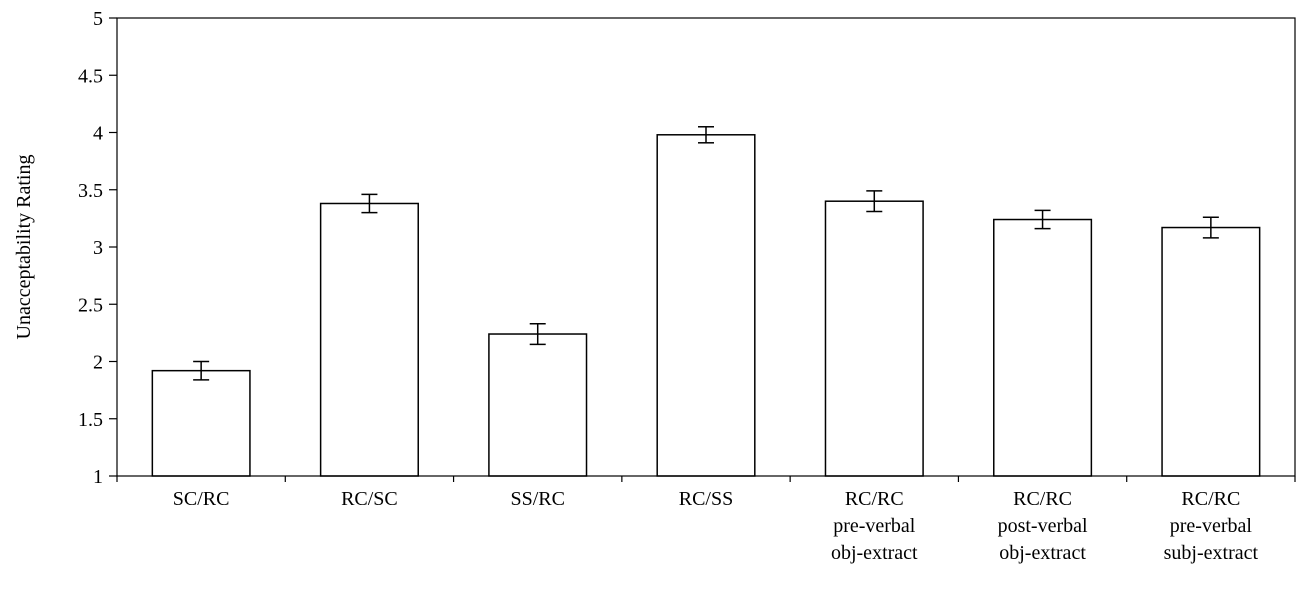 Image resolution: width=1308 pixels, height=590 pixels. I want to click on category-label-line: post-verbal, so click(1043, 526).